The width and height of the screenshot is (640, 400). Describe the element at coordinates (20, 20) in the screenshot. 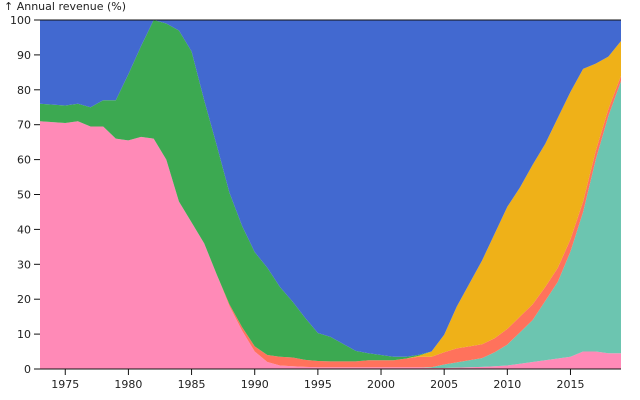

I see `y-tick-label: 100` at that location.